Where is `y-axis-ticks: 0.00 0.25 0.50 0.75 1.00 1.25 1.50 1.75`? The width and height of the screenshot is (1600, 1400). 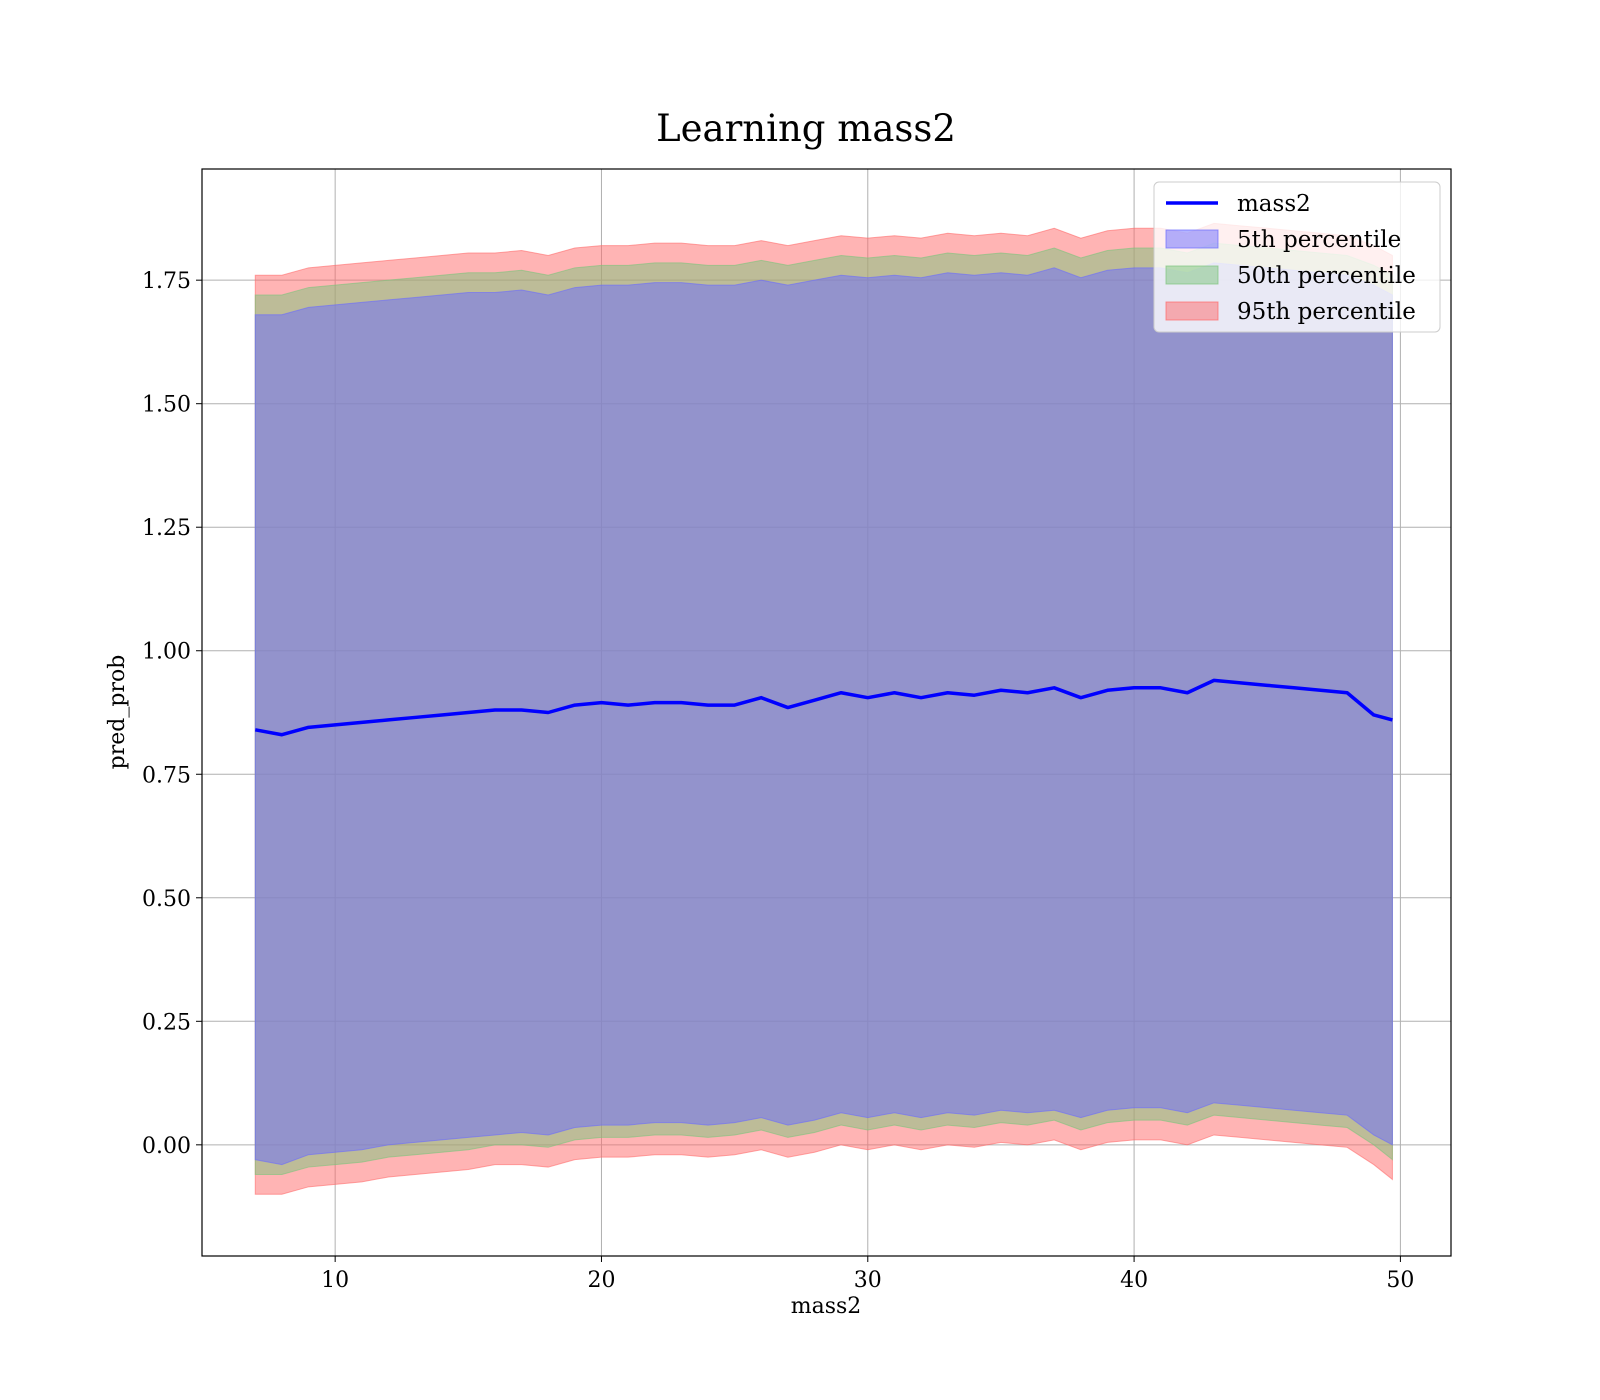 y-axis-ticks: 0.00 0.25 0.50 0.75 1.00 1.25 1.50 1.75 is located at coordinates (172, 714).